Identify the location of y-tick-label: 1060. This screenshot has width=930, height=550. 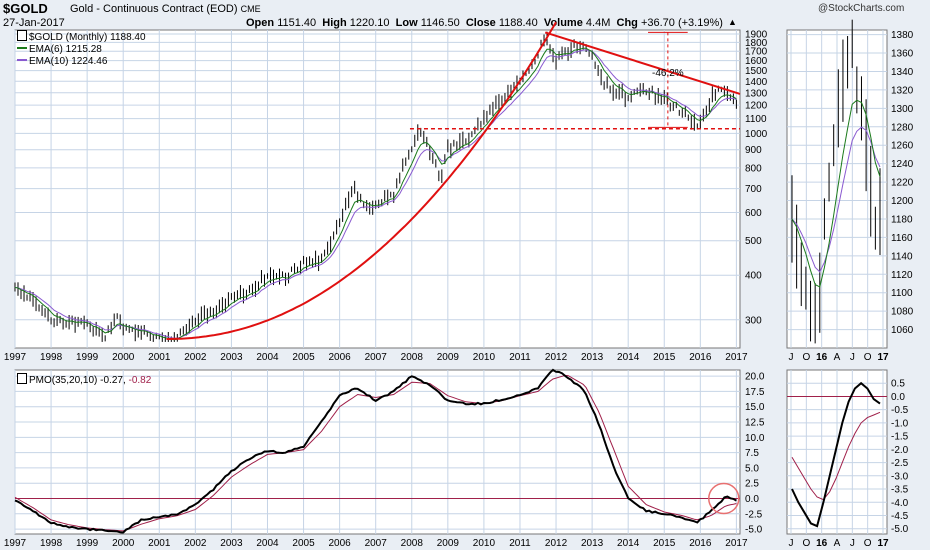
(902, 330).